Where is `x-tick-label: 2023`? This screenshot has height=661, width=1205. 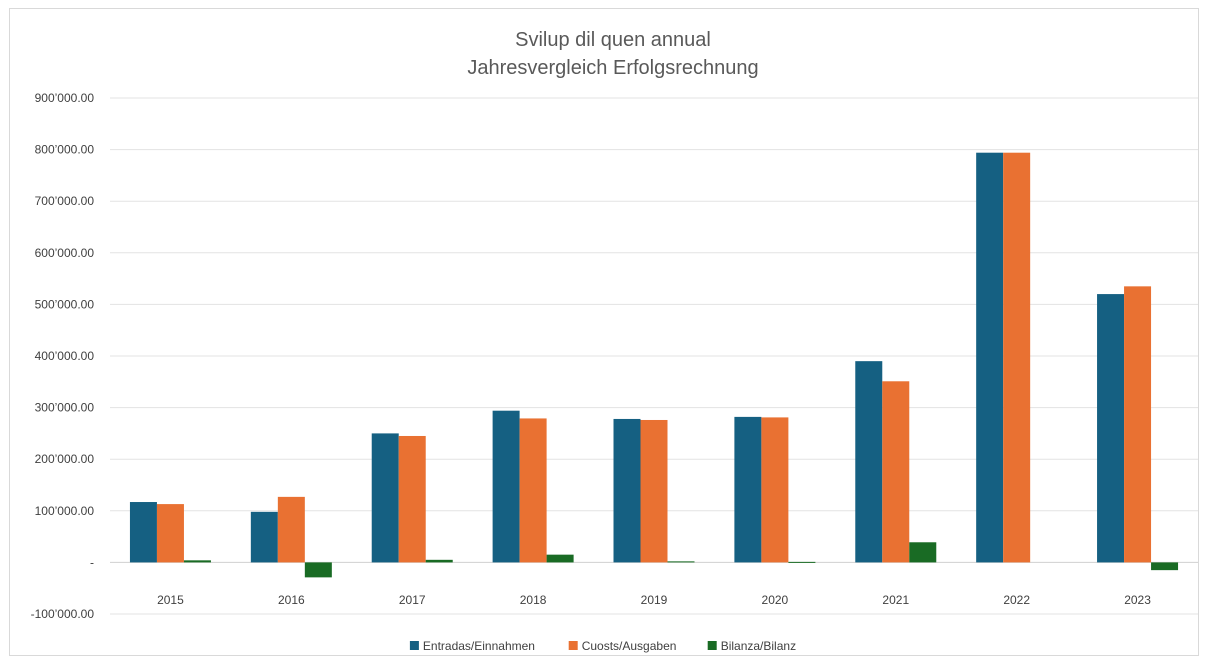 x-tick-label: 2023 is located at coordinates (1137, 600).